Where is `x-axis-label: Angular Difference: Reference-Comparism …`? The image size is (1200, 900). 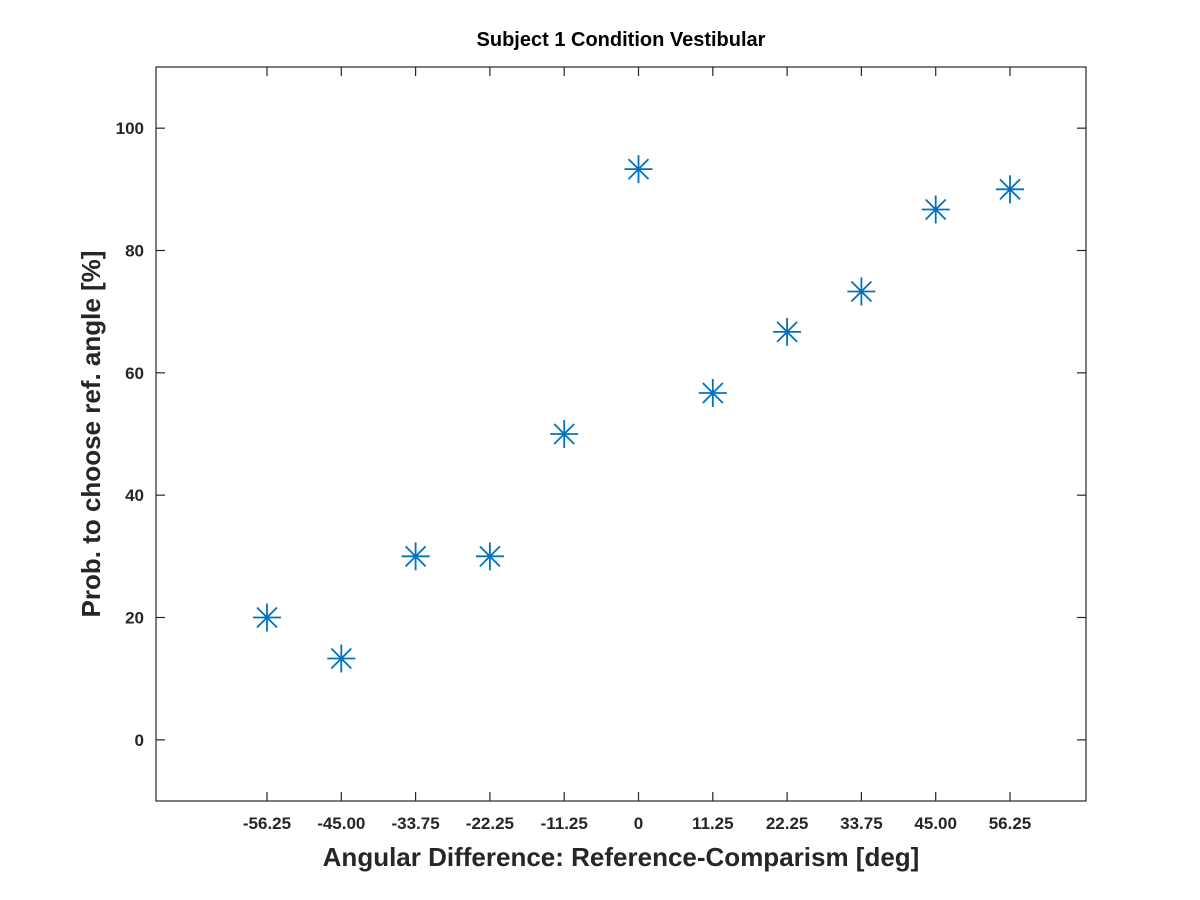
x-axis-label: Angular Difference: Reference-Comparism … is located at coordinates (621, 857).